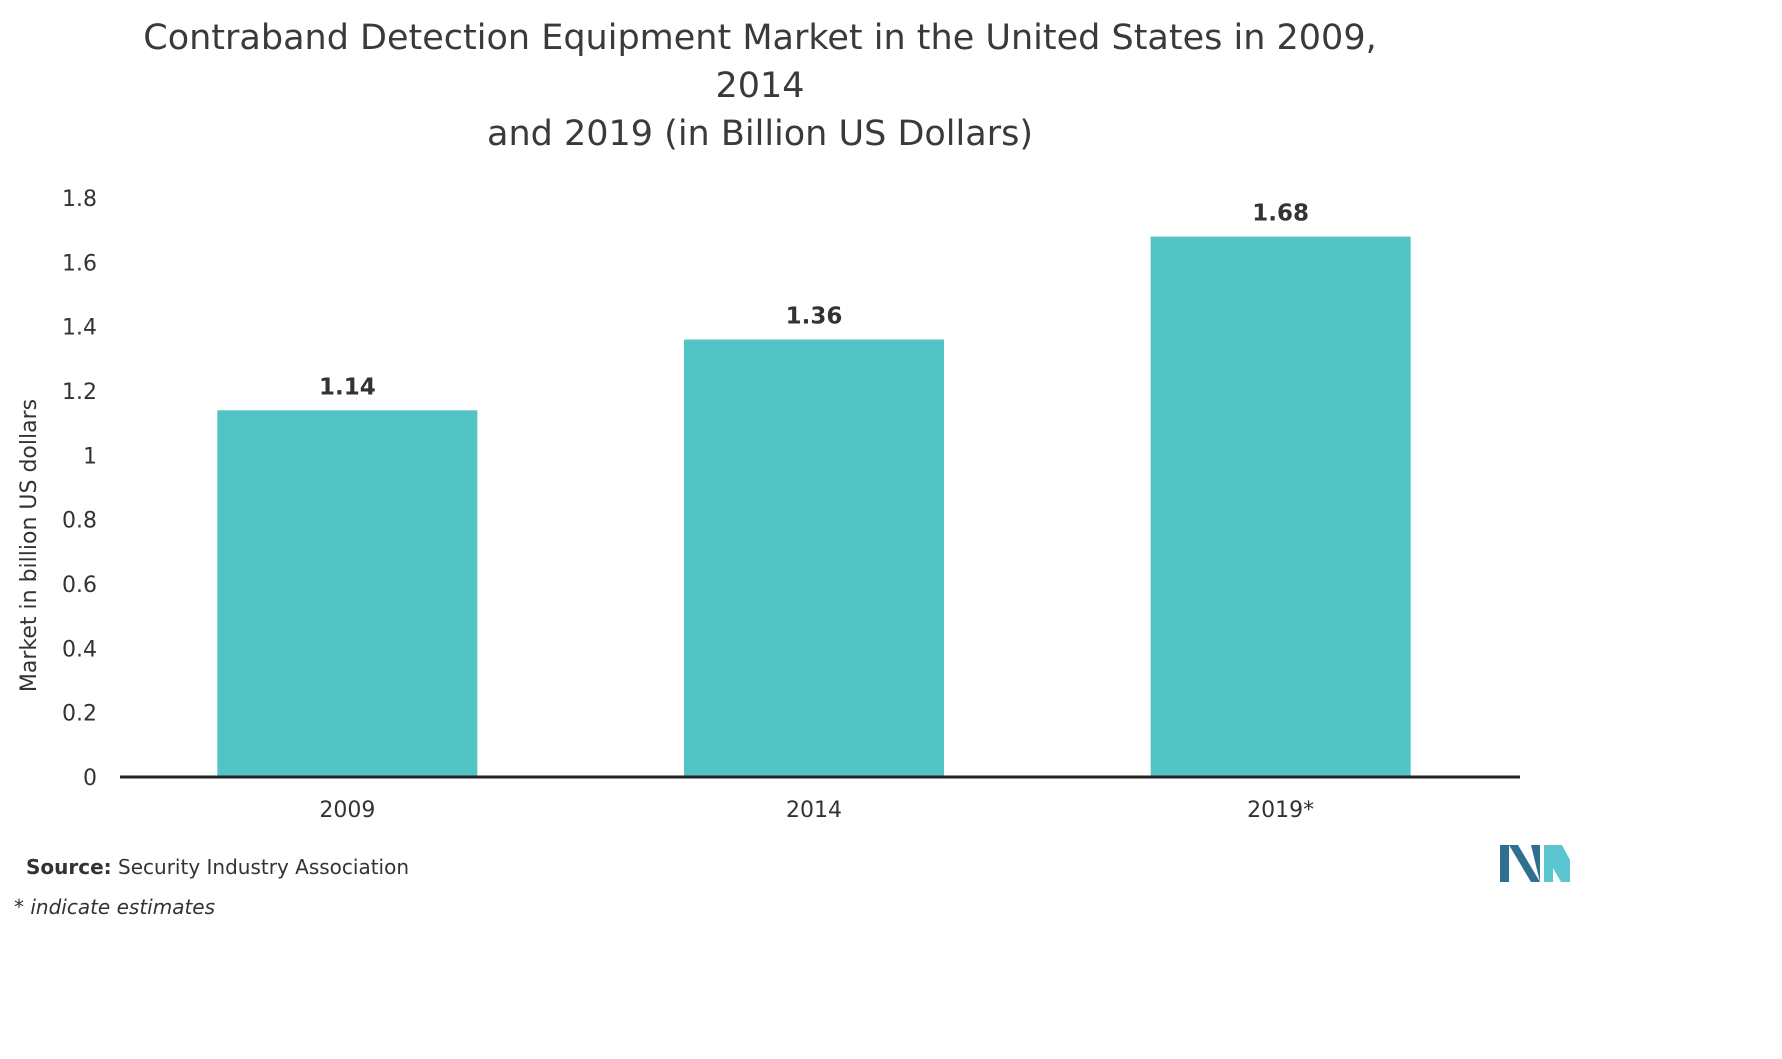  Describe the element at coordinates (814, 558) in the screenshot. I see `bar-2014` at that location.